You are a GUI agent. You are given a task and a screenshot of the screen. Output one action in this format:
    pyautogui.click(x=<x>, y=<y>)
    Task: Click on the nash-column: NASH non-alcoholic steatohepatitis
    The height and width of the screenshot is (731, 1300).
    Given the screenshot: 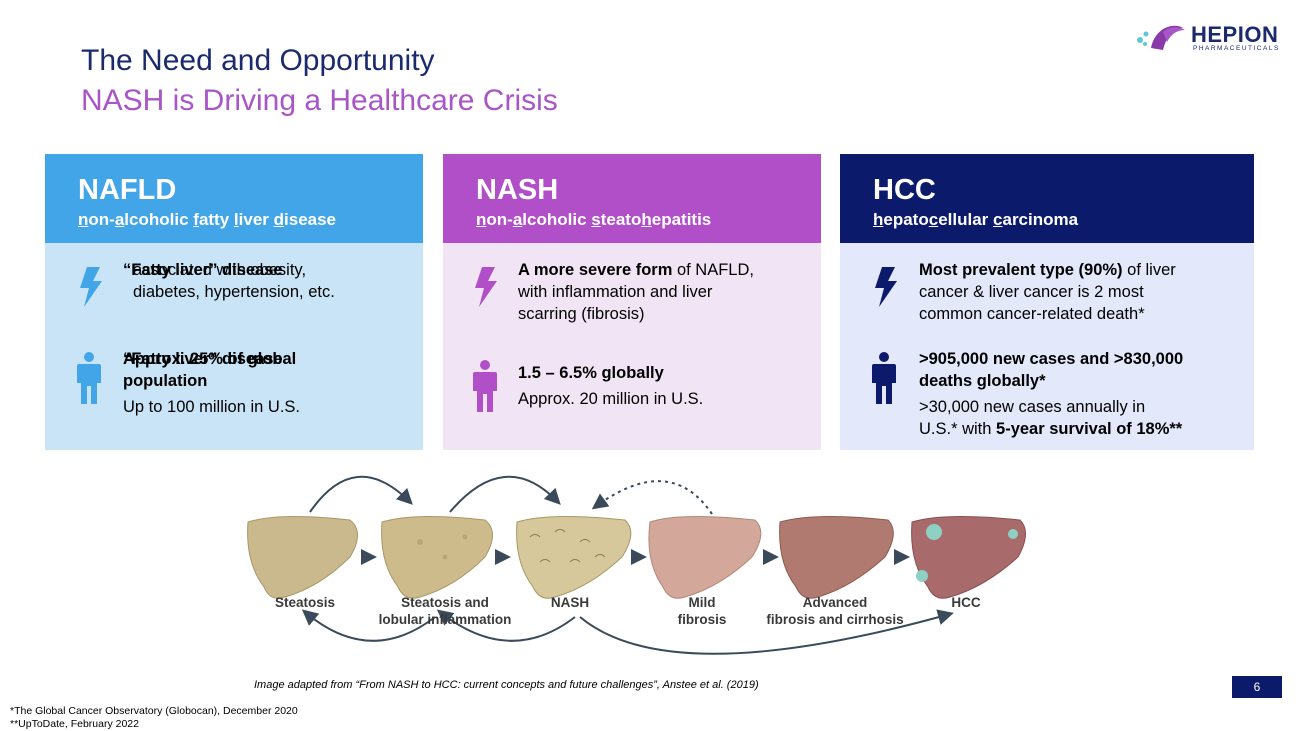 What is the action you would take?
    pyautogui.click(x=632, y=302)
    